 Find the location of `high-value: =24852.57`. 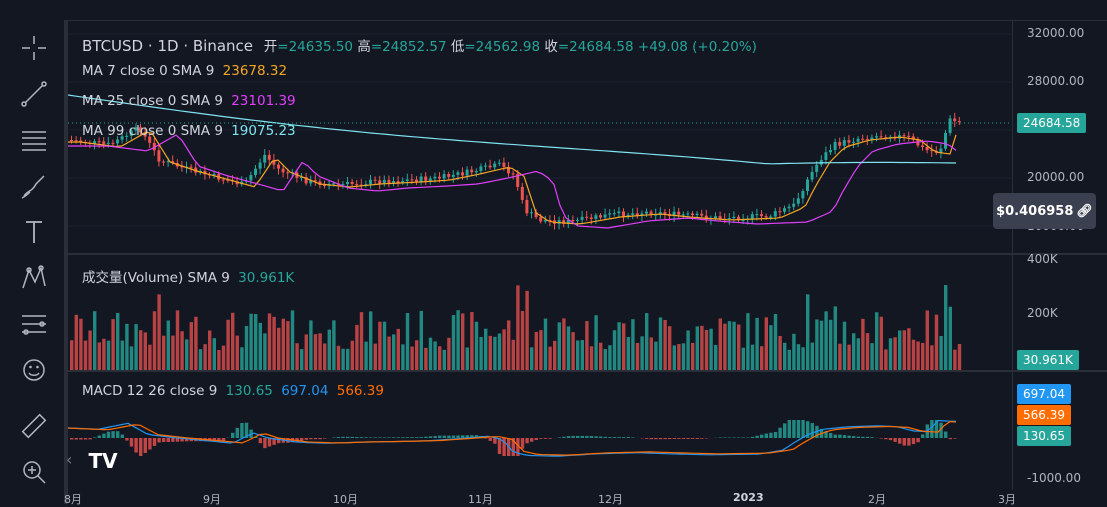

high-value: =24852.57 is located at coordinates (409, 47).